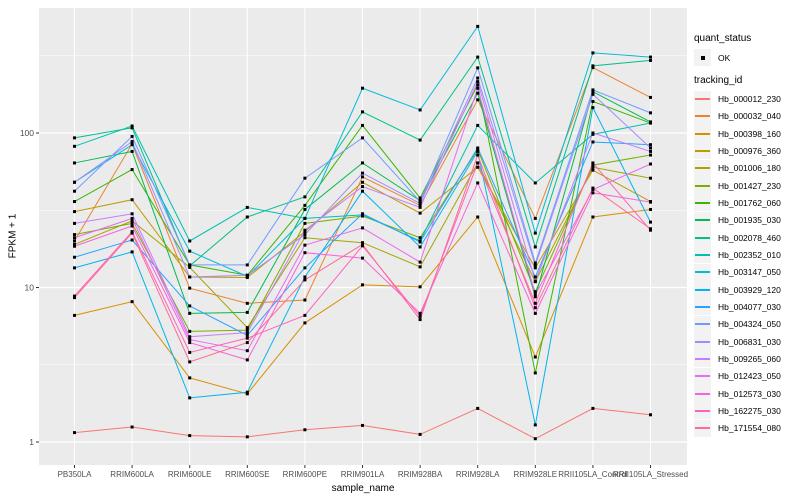 The width and height of the screenshot is (800, 500). Describe the element at coordinates (749, 150) in the screenshot. I see `legend-label-Hb_000976_360: Hb_000976_360` at that location.